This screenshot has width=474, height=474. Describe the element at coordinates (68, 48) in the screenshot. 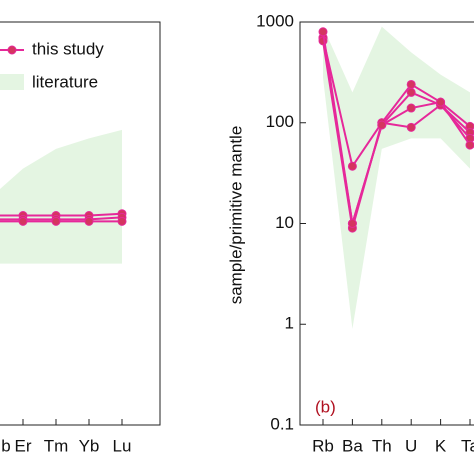

I see `legend-label: this study` at that location.